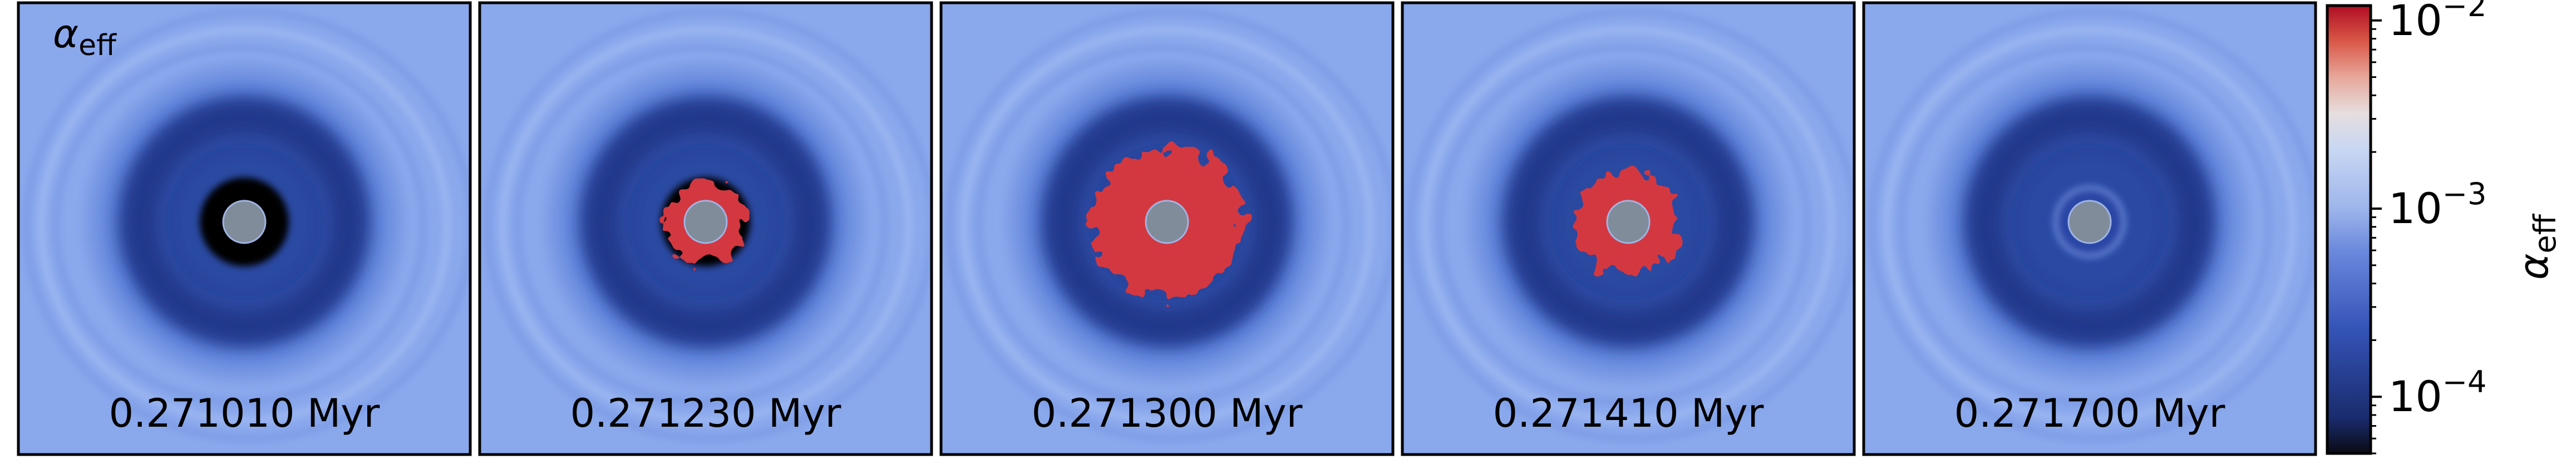 The height and width of the screenshot is (474, 2576). What do you see at coordinates (2089, 413) in the screenshot?
I see `panel-time-label: 0.271700 Myr` at bounding box center [2089, 413].